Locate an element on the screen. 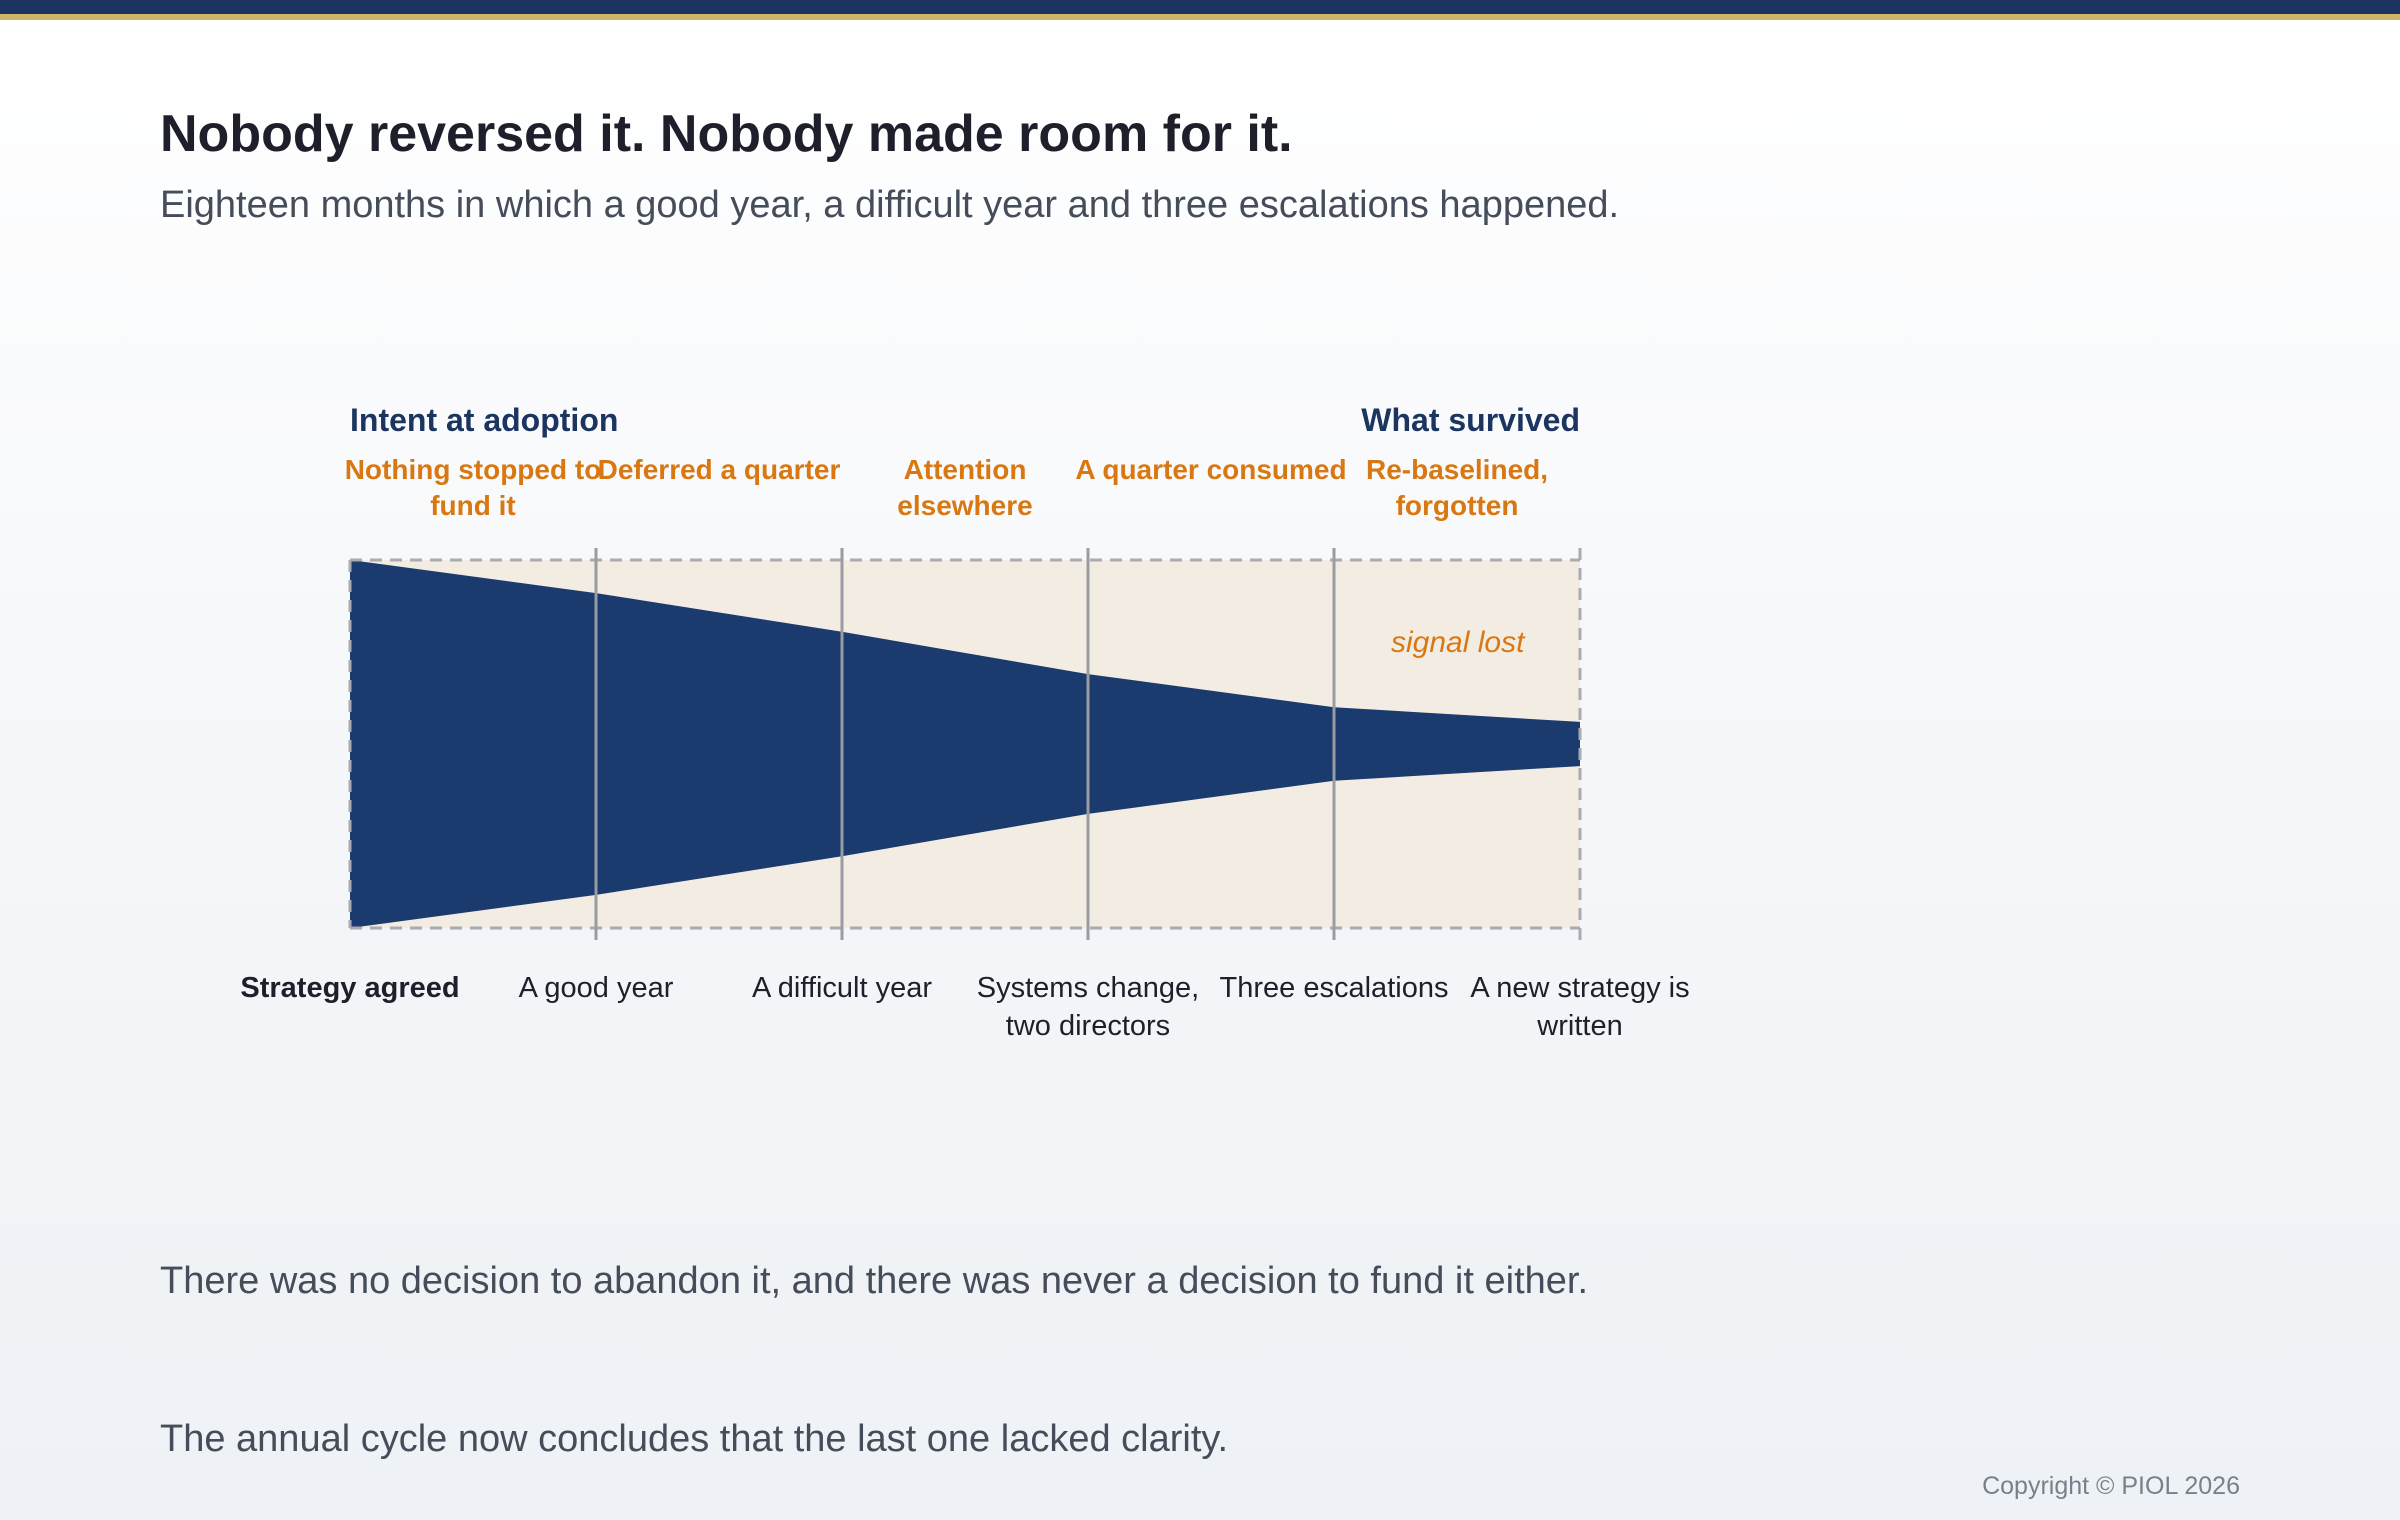 Image resolution: width=2400 pixels, height=1520 pixels. intent-band is located at coordinates (965, 744).